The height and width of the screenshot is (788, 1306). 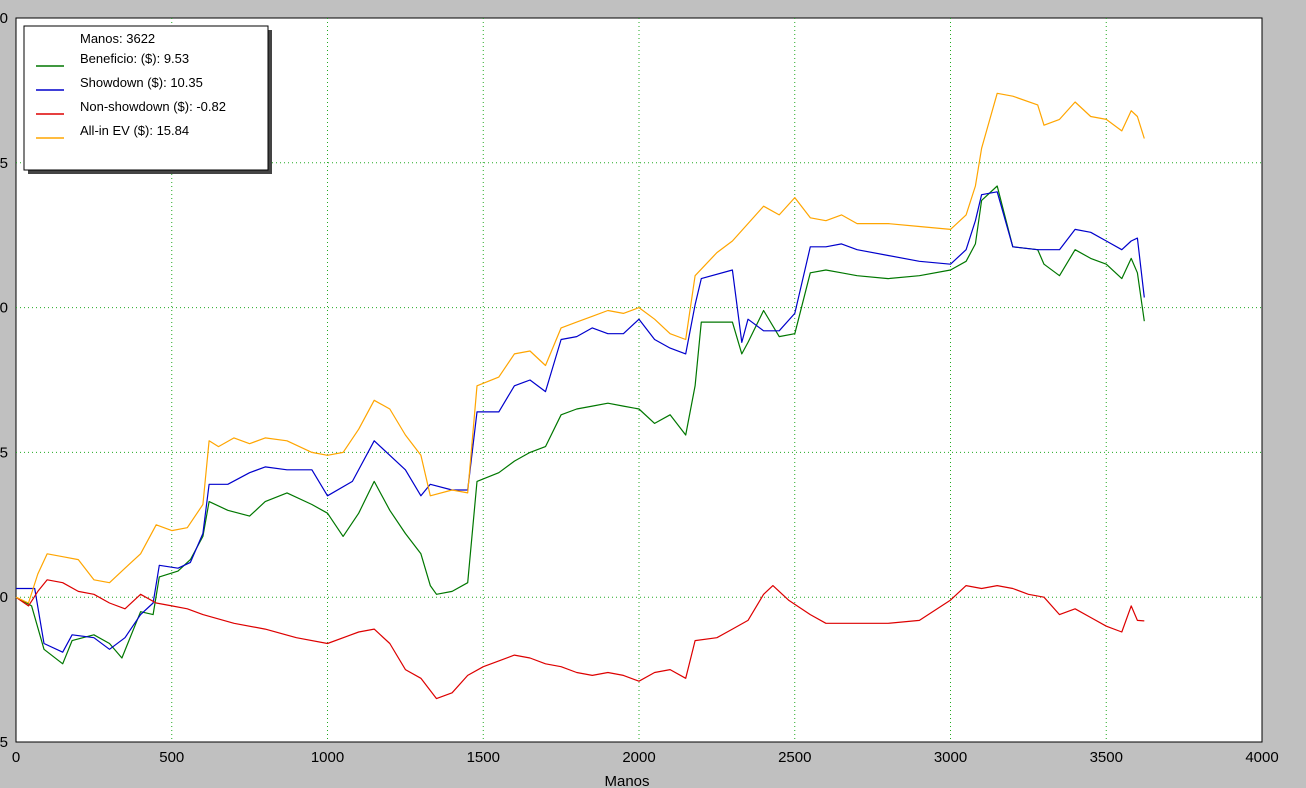 I want to click on series-line, so click(x=580, y=639).